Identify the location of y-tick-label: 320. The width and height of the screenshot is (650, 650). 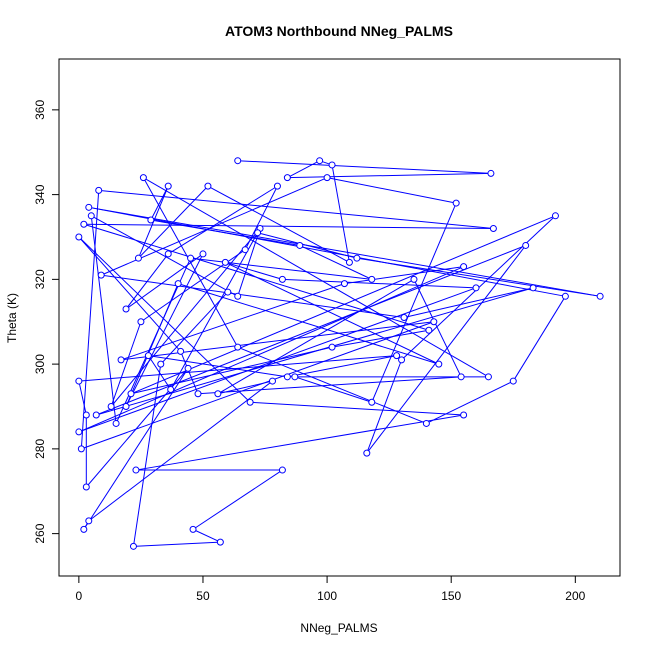
(40, 279).